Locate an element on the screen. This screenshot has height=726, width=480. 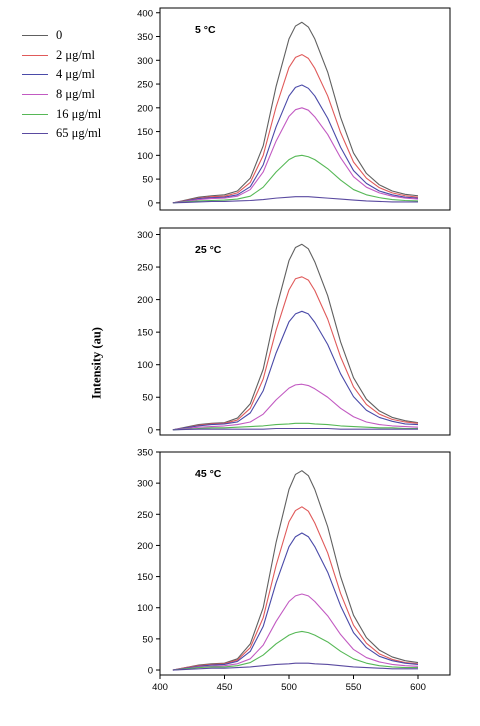
legend: 0 2 μg/ml 4 μg/ml 8 μg/ml 16 μg/ml 65 μg/ml is located at coordinates (61, 85).